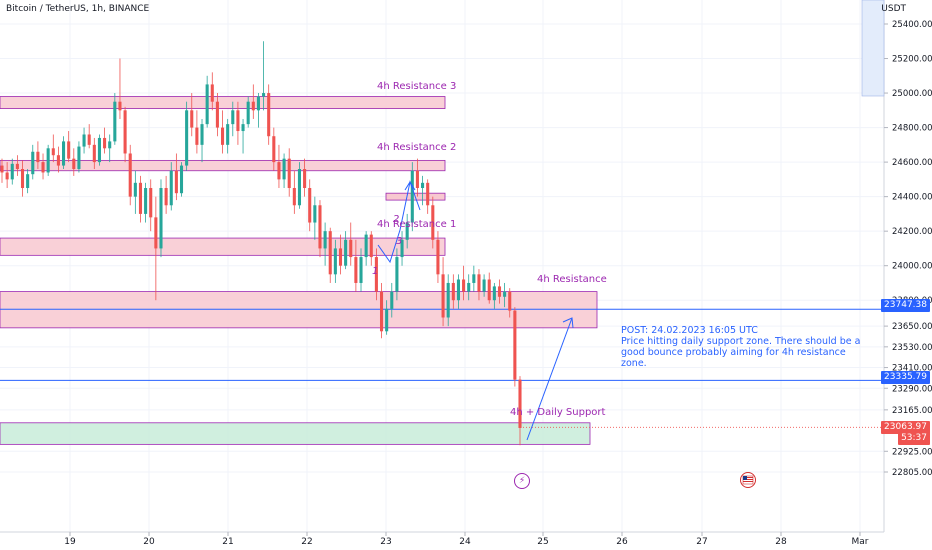 This screenshot has width=932, height=550. What do you see at coordinates (375, 271) in the screenshot?
I see `wave-mark-label: 1` at bounding box center [375, 271].